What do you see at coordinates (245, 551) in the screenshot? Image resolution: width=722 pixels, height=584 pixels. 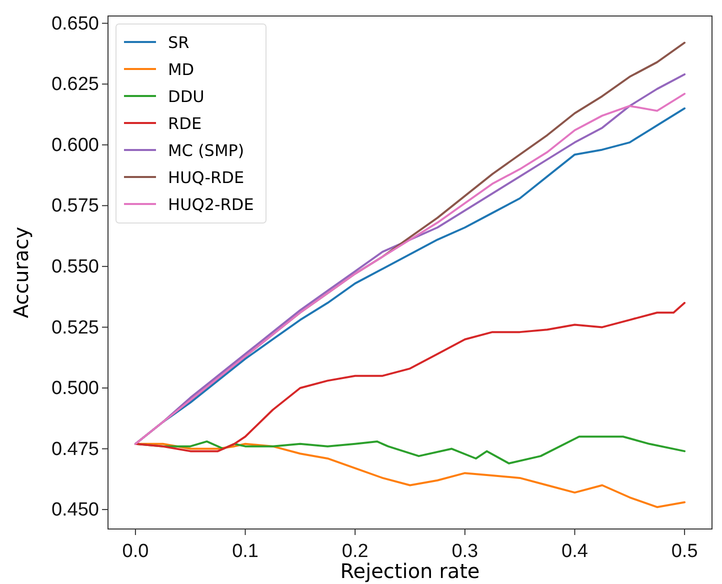 I see `x-tick-label: 0.1` at bounding box center [245, 551].